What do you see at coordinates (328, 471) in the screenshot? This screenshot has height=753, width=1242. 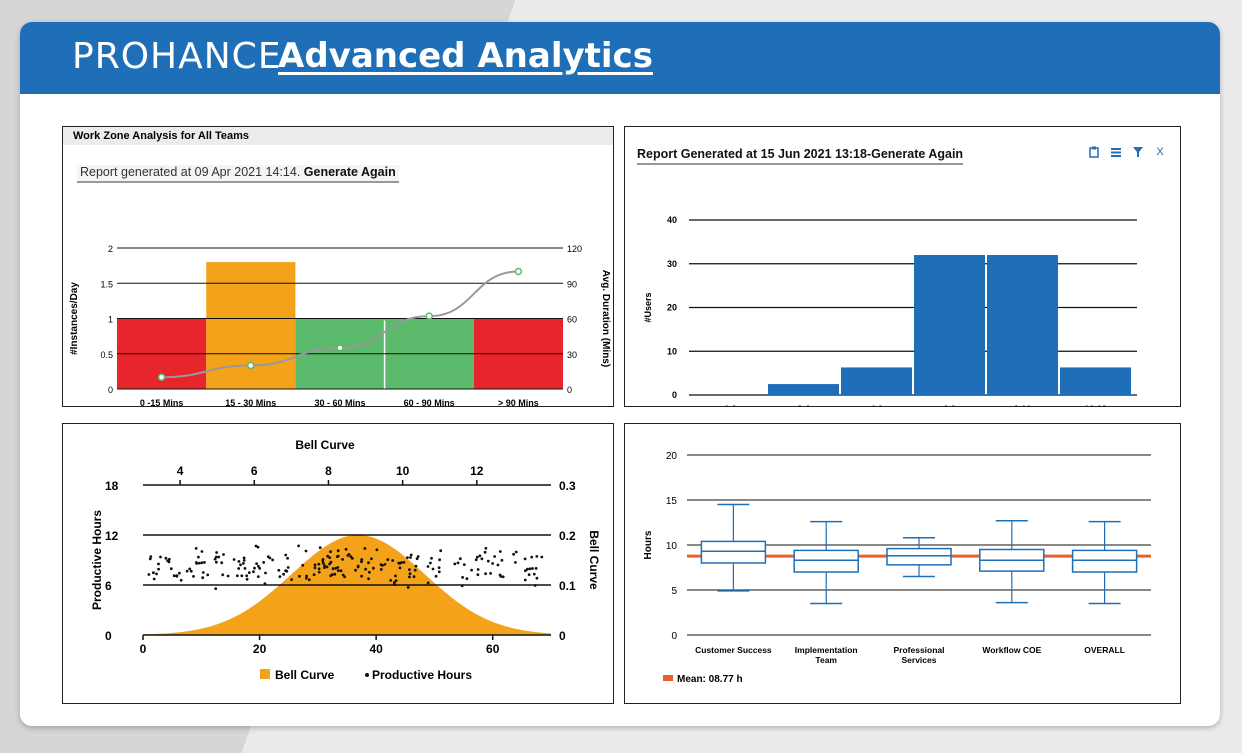 I see `x2-tick-label: 8` at bounding box center [328, 471].